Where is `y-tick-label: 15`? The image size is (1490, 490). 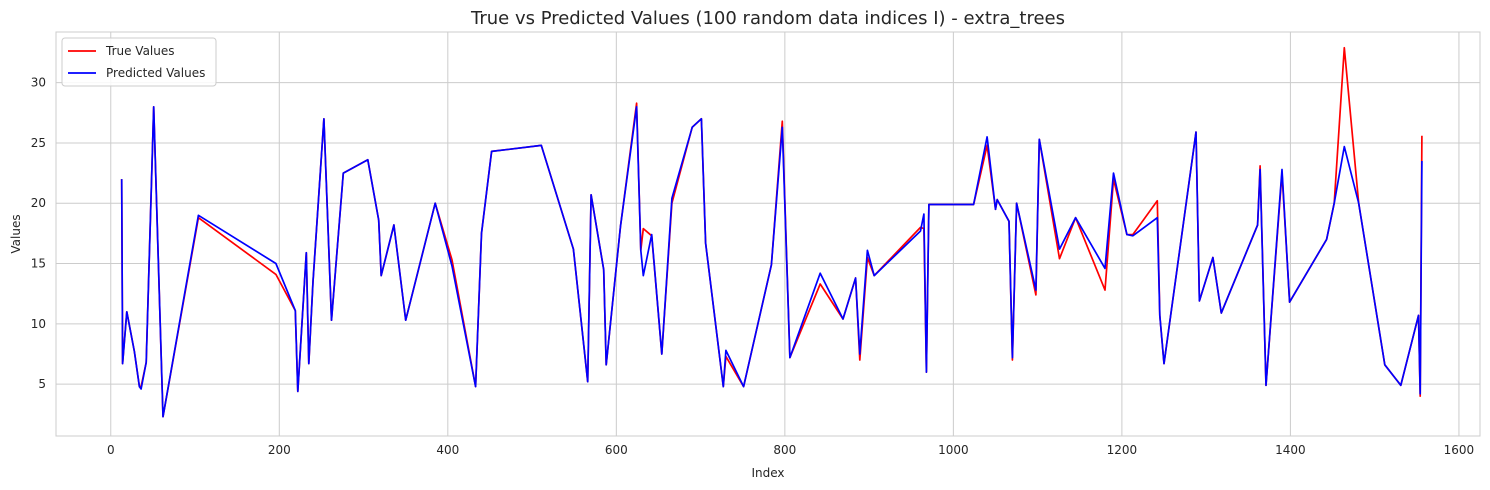 y-tick-label: 15 is located at coordinates (38, 264).